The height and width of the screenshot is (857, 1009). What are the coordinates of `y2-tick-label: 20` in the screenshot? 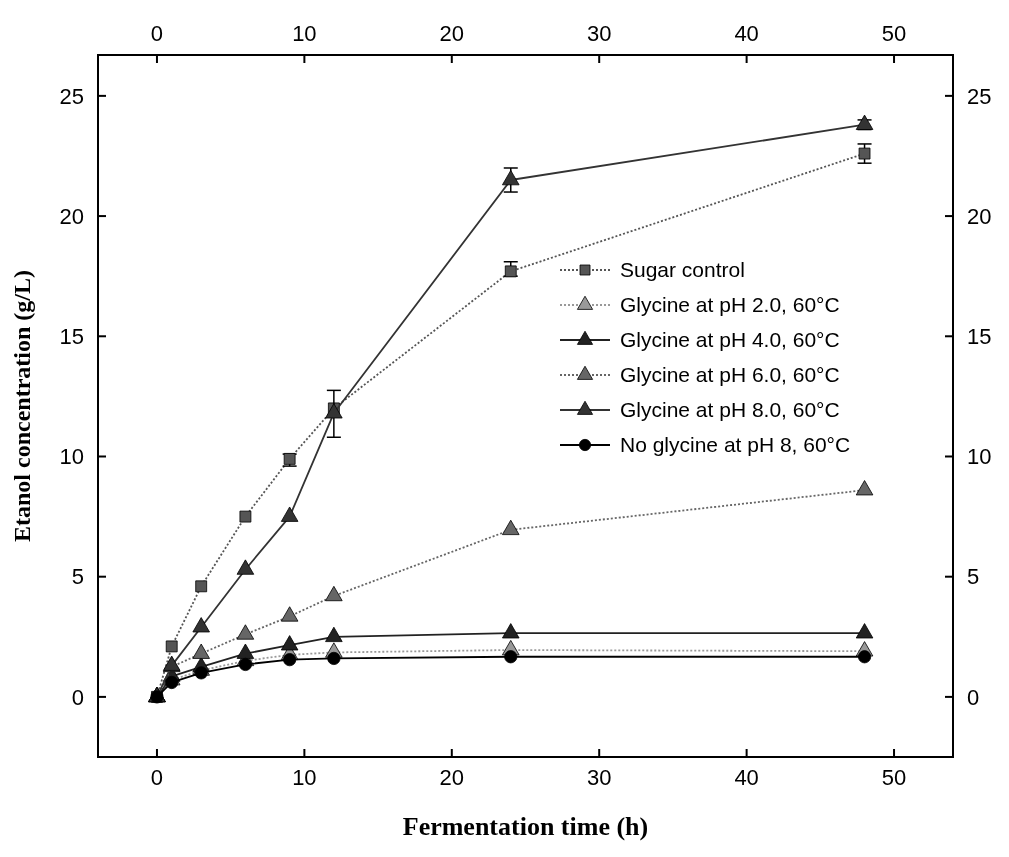 It's located at (979, 216).